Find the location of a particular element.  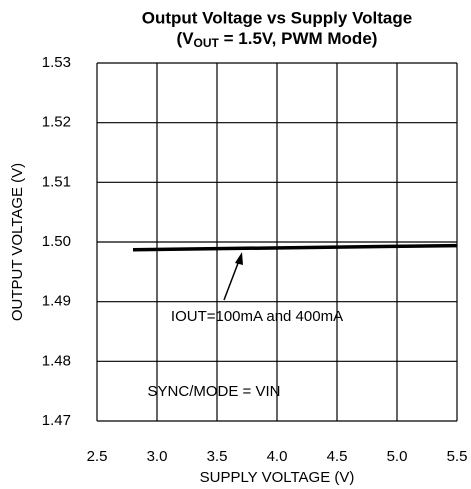

chart-title: Output Voltage vs Supply Voltage is located at coordinates (277, 17).